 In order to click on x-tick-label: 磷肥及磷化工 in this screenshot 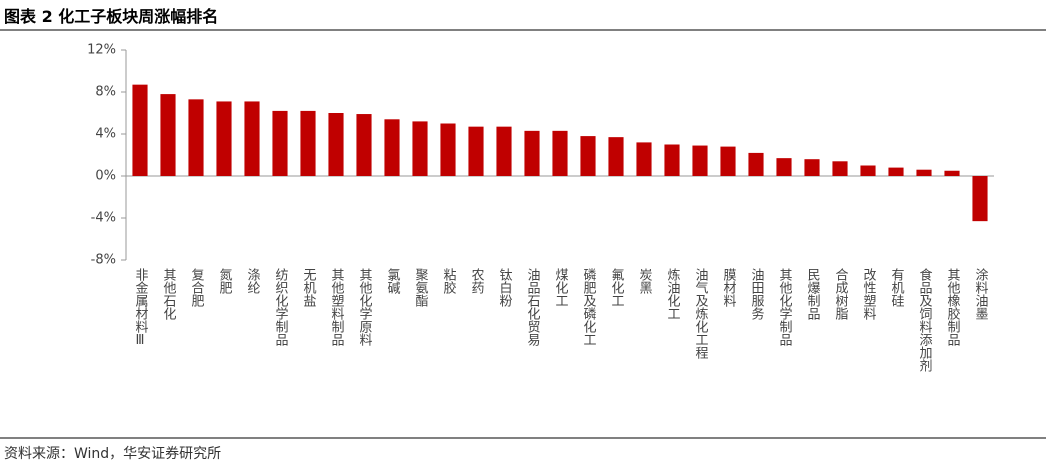, I will do `click(589, 307)`.